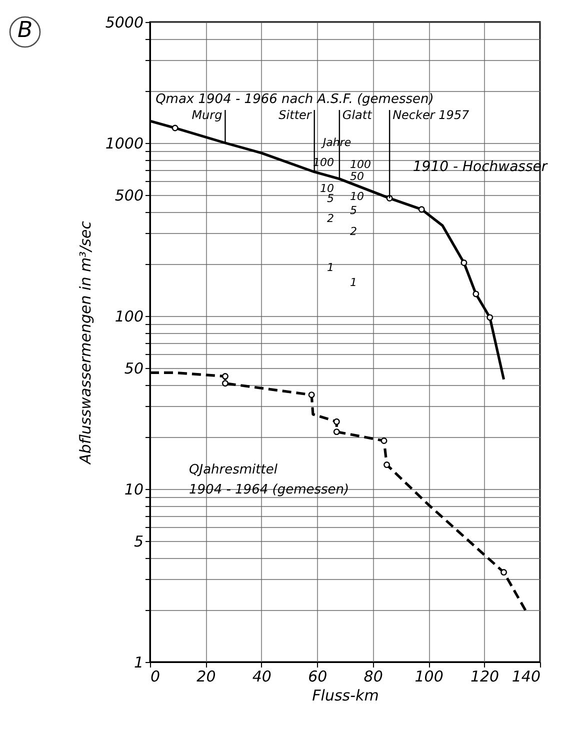 Image resolution: width=562 pixels, height=731 pixels. I want to click on annotation: 100, so click(360, 164).